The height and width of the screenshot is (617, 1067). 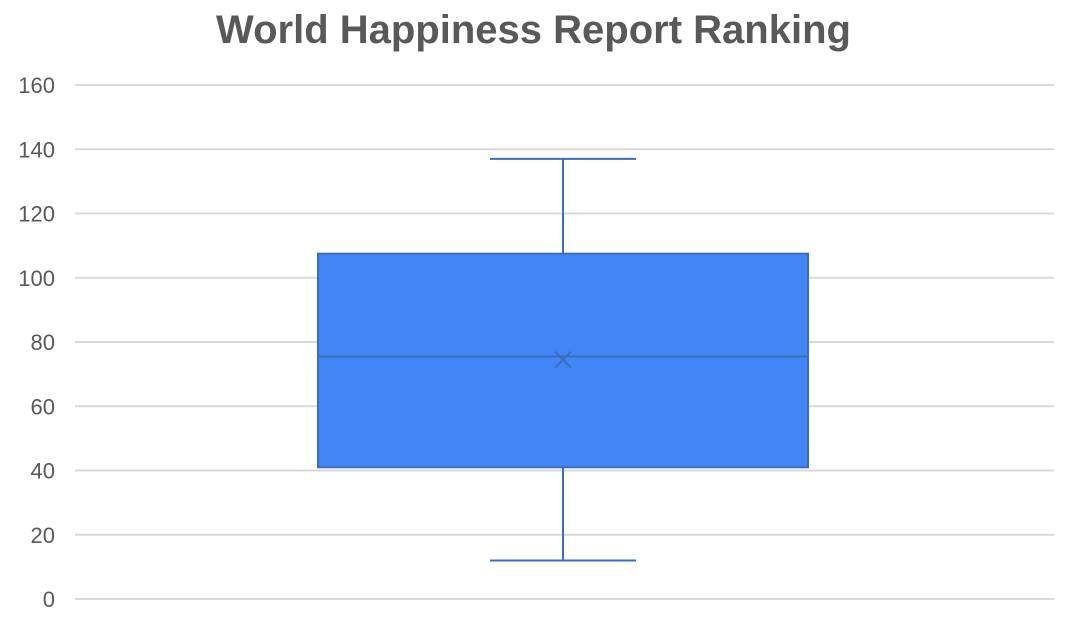 What do you see at coordinates (533, 30) in the screenshot?
I see `chart-title: World Happiness Report Ranking` at bounding box center [533, 30].